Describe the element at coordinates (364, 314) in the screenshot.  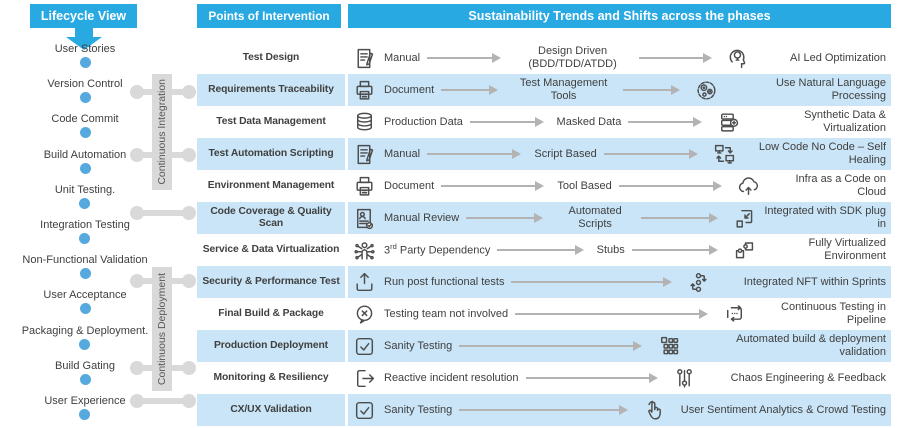
I see `chat-x-icon` at that location.